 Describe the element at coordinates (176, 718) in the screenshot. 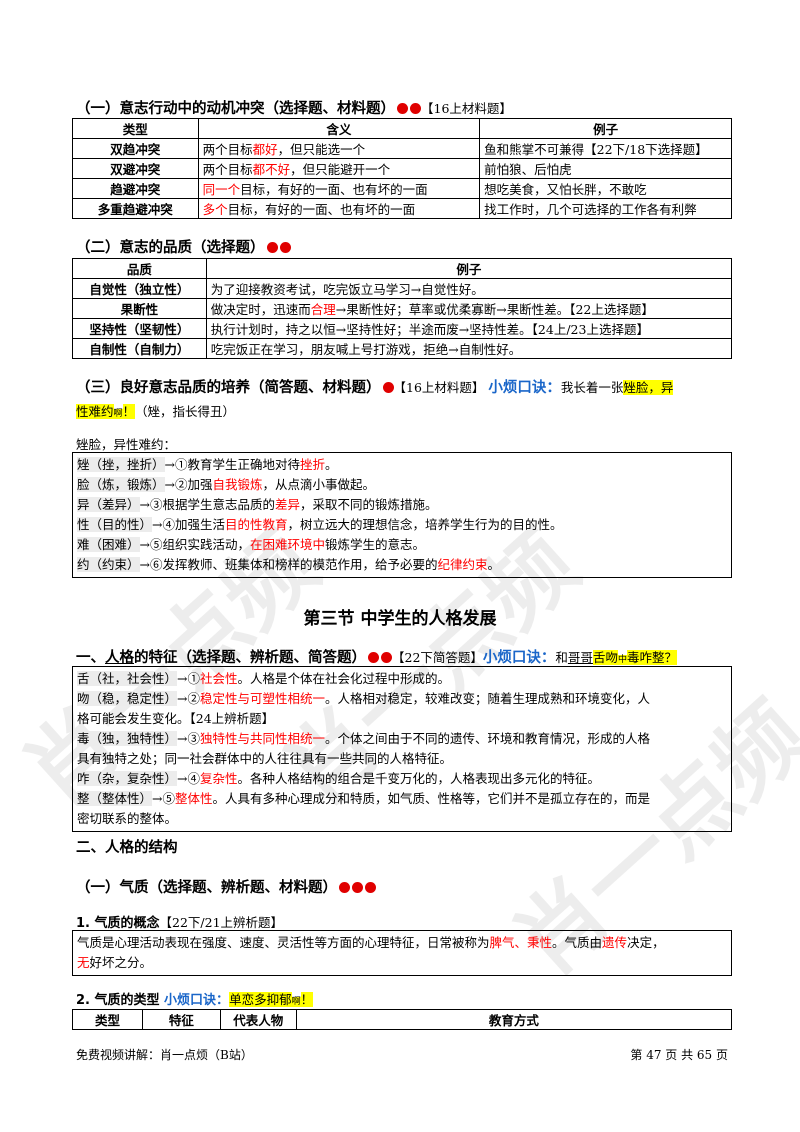

I see `list-item: 格可能会发生变化。【24上辨析题】` at that location.